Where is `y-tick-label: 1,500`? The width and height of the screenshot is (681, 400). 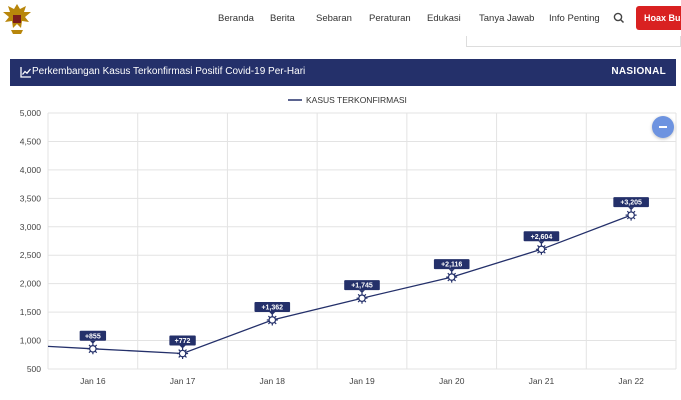
y-tick-label: 1,500 is located at coordinates (31, 312).